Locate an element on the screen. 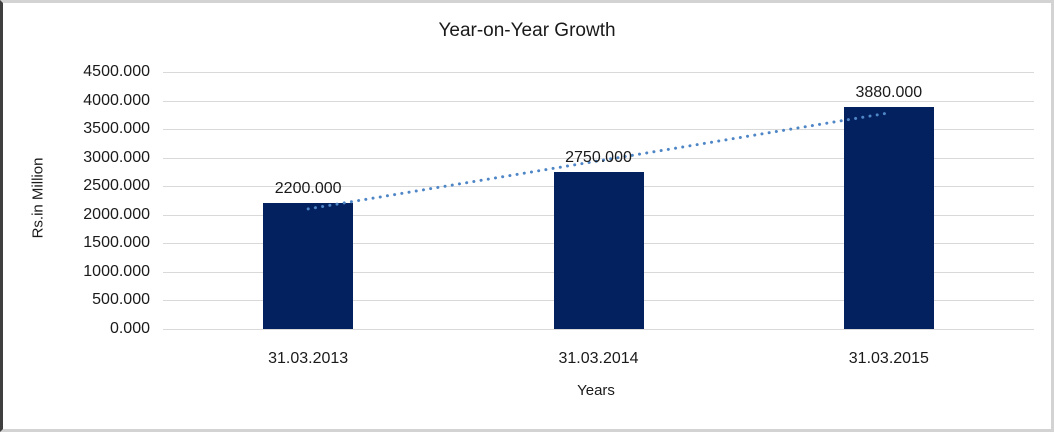 The width and height of the screenshot is (1054, 432). bar-value-label: 2750.000 is located at coordinates (598, 157).